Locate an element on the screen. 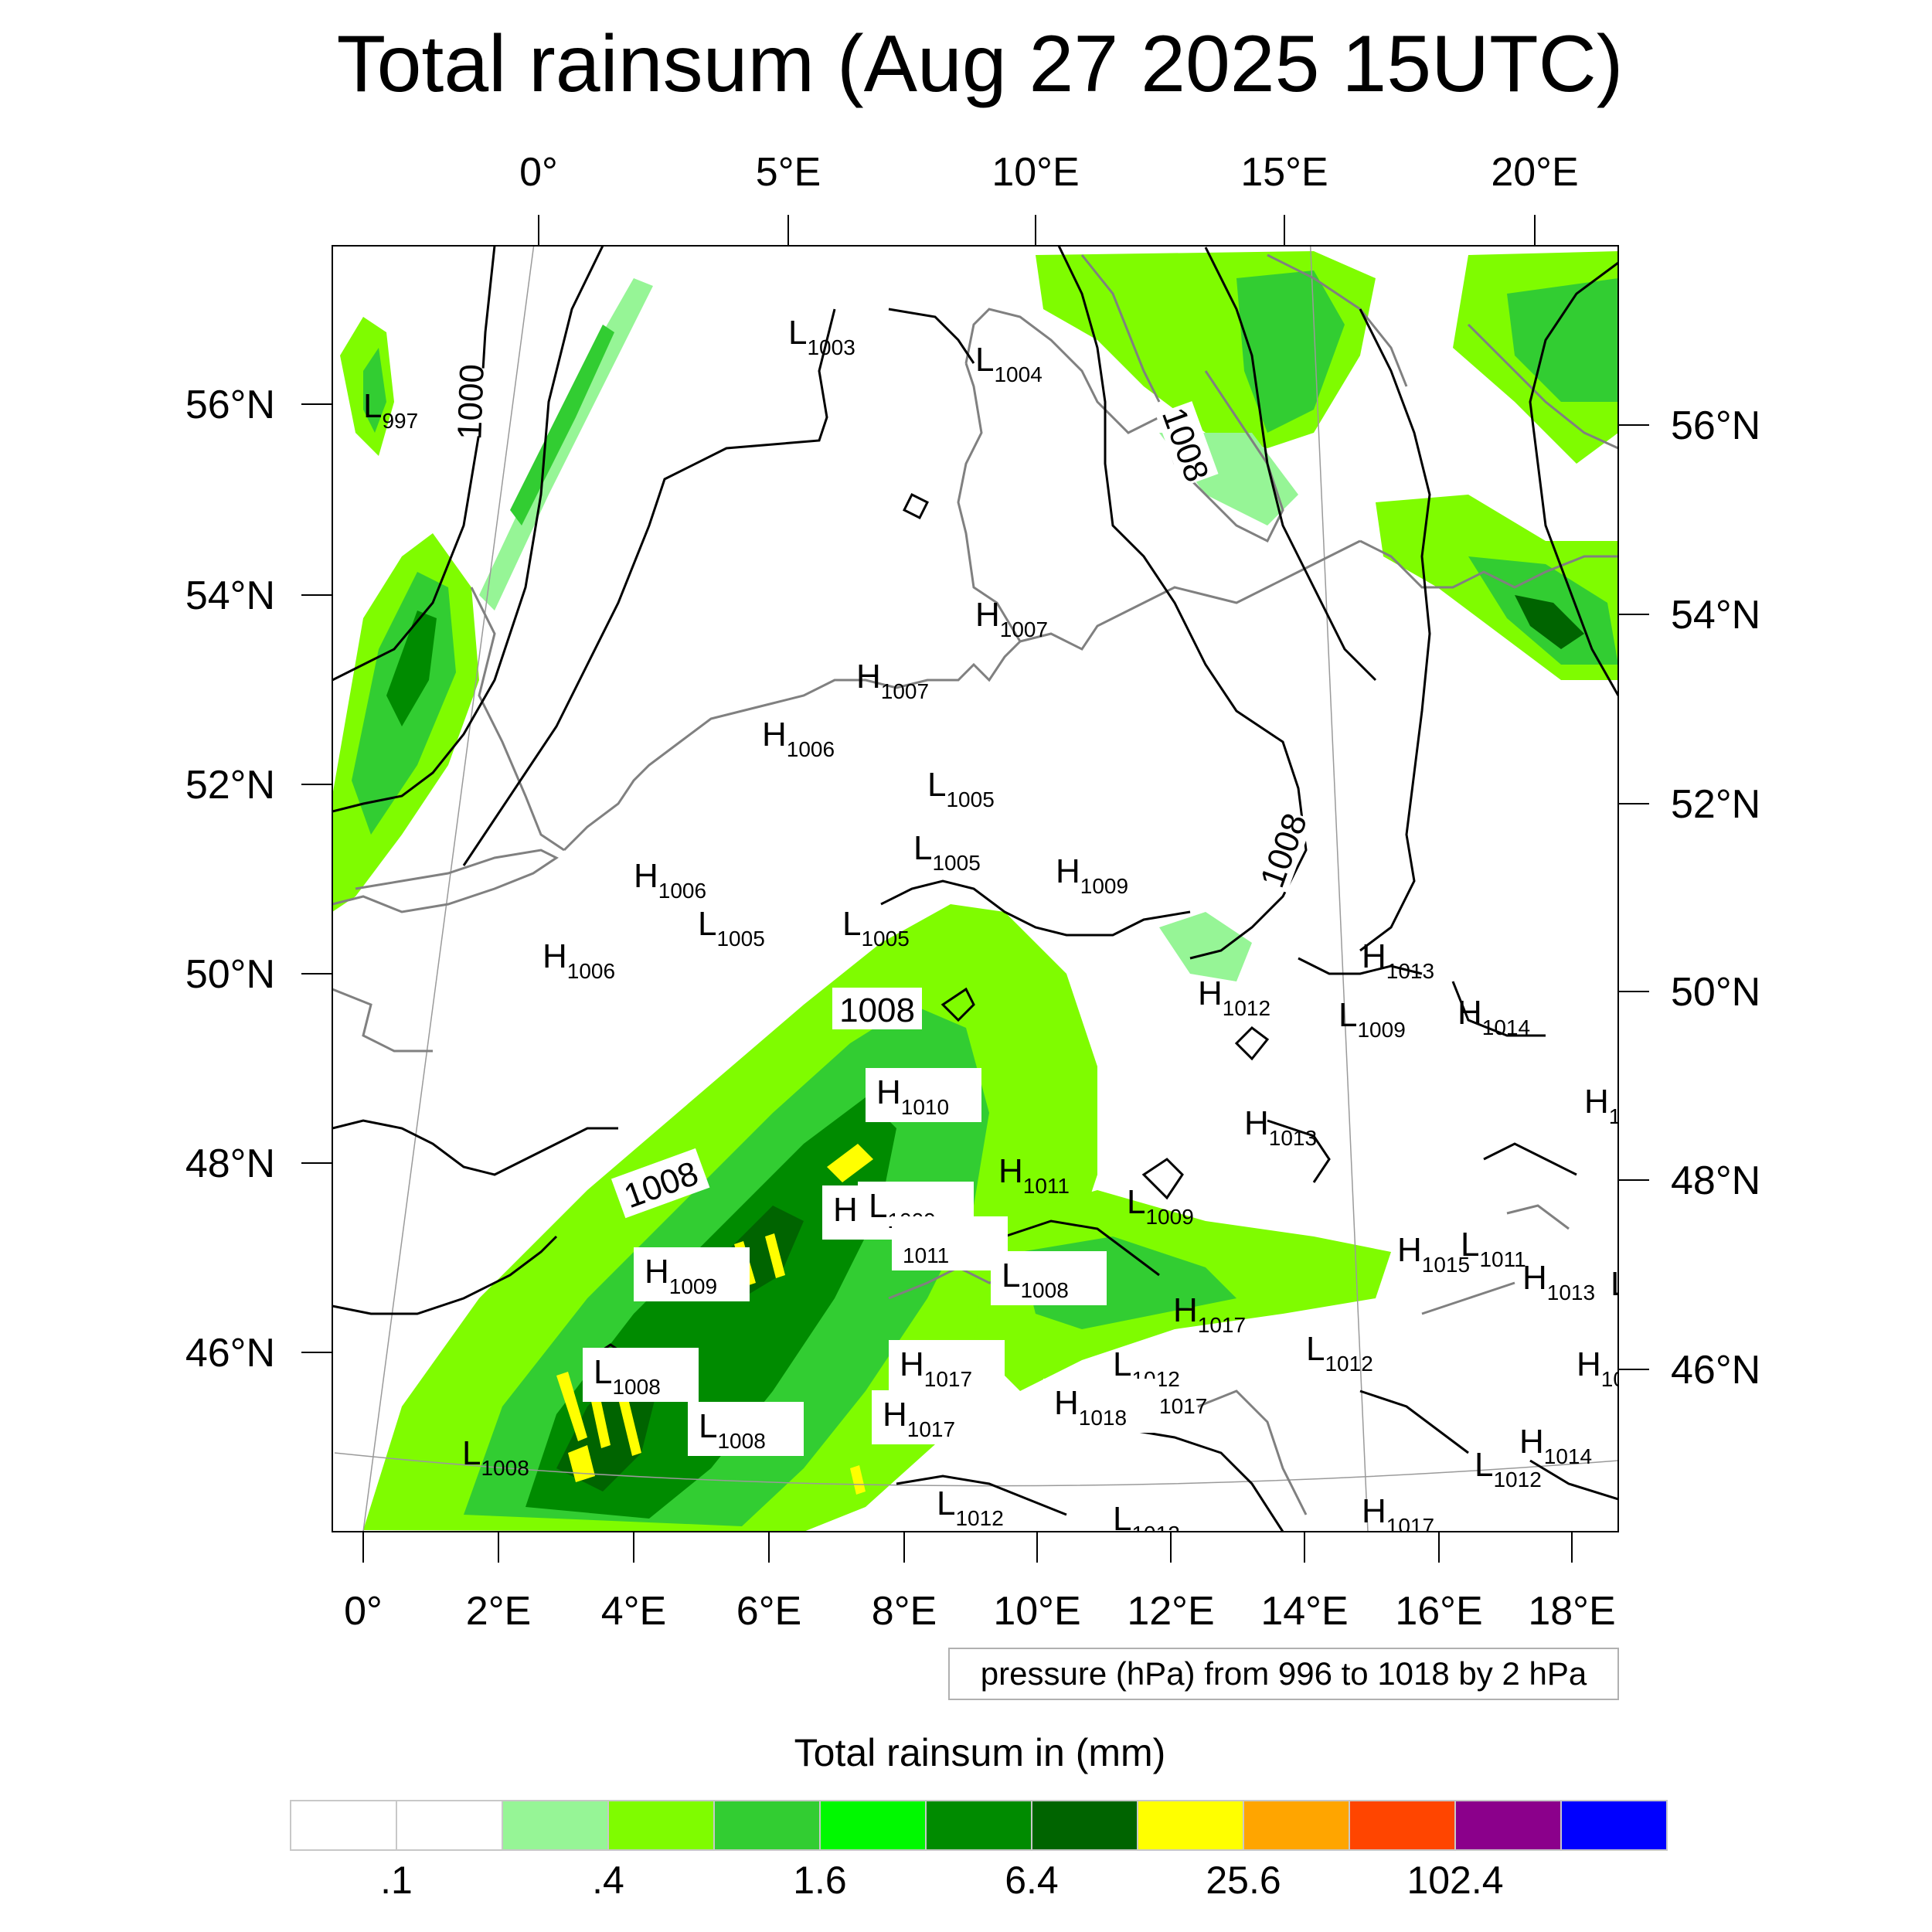  pressure-centre: H1007 is located at coordinates (892, 681).